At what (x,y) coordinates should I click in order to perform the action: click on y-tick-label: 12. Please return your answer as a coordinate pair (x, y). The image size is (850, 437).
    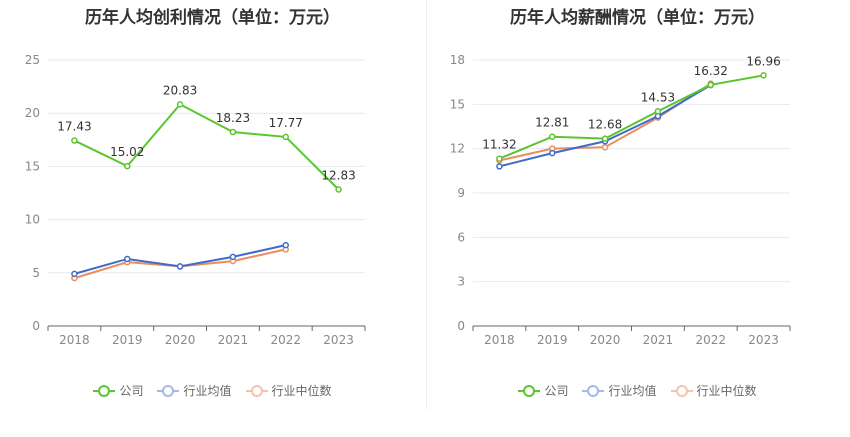
    Looking at the image, I should click on (457, 149).